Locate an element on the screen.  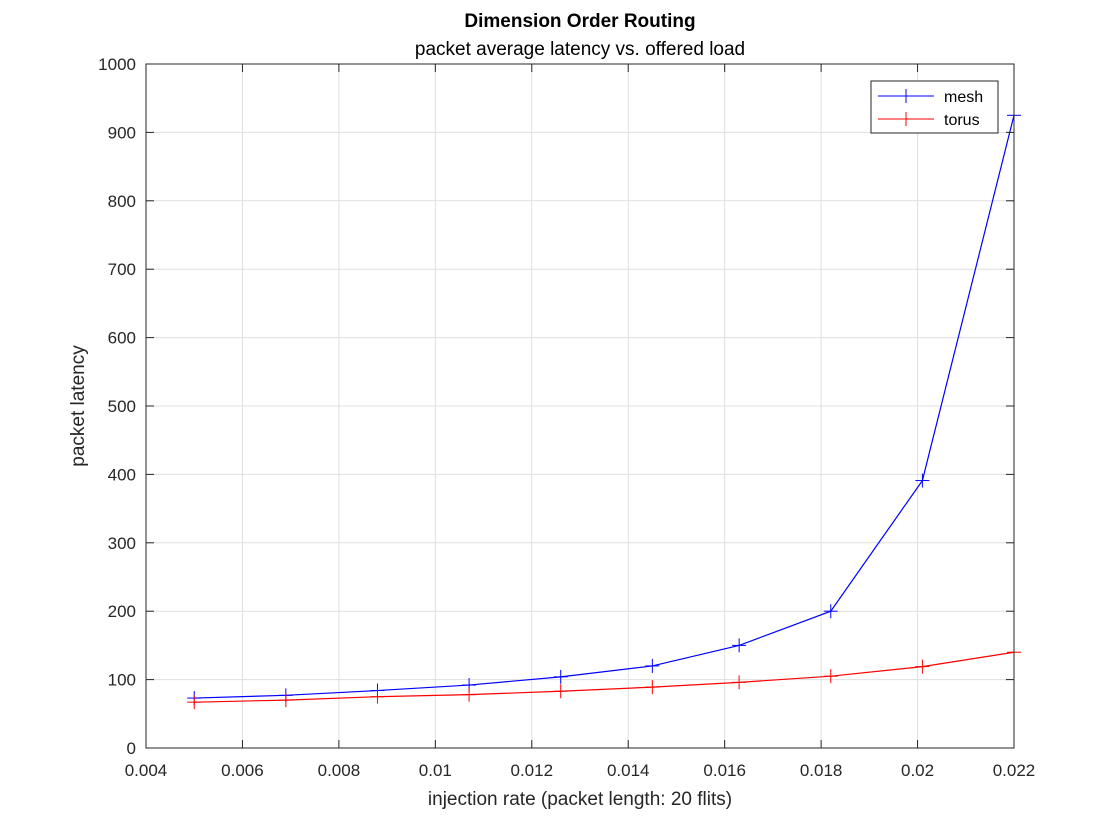
x-tick-label: 0.018 is located at coordinates (821, 770).